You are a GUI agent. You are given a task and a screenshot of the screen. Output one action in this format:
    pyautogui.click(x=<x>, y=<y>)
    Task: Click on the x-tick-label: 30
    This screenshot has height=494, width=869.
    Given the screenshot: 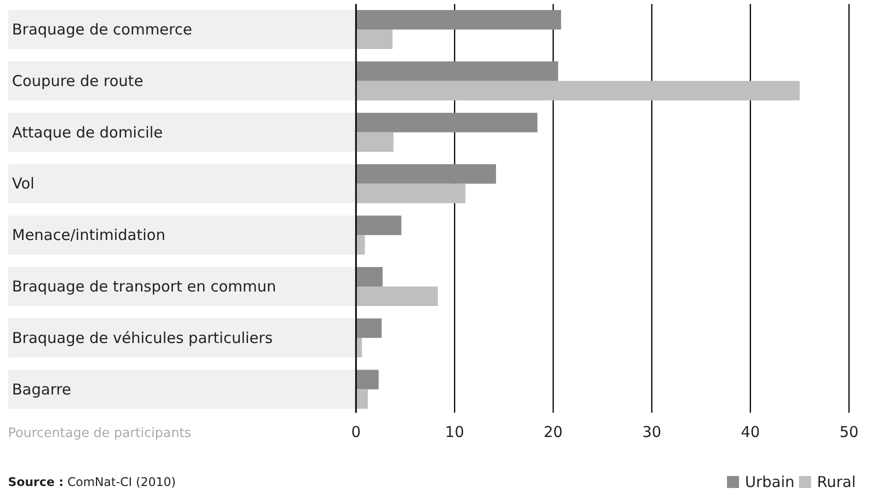 What is the action you would take?
    pyautogui.click(x=652, y=432)
    